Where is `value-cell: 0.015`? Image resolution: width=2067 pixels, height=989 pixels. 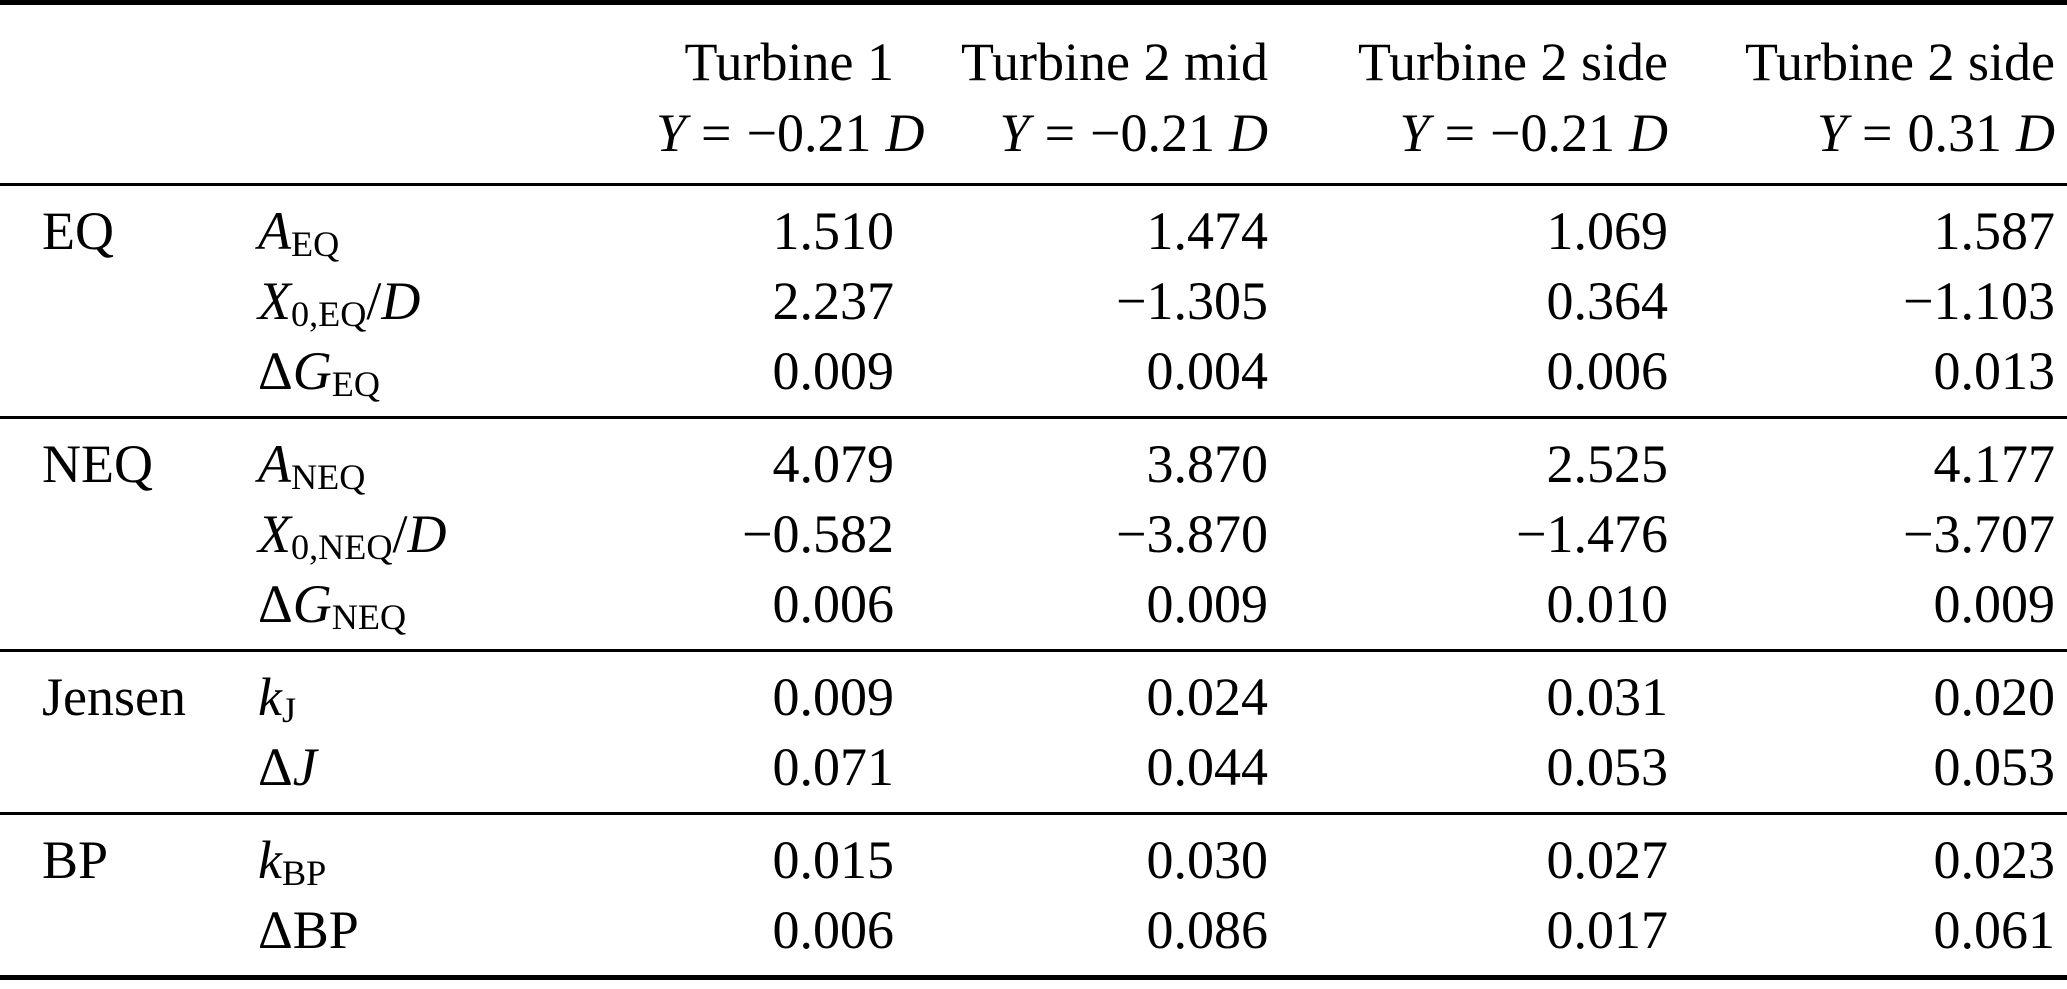
value-cell: 0.015 is located at coordinates (833, 860).